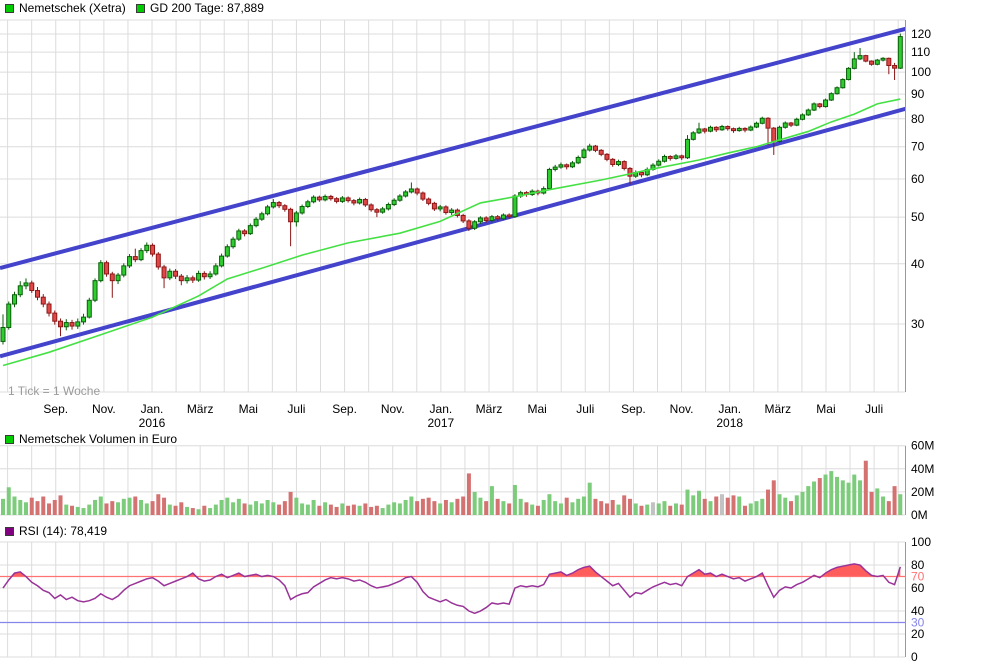 The height and width of the screenshot is (670, 990). Describe the element at coordinates (9, 8) in the screenshot. I see `price-series-swatch-icon` at that location.